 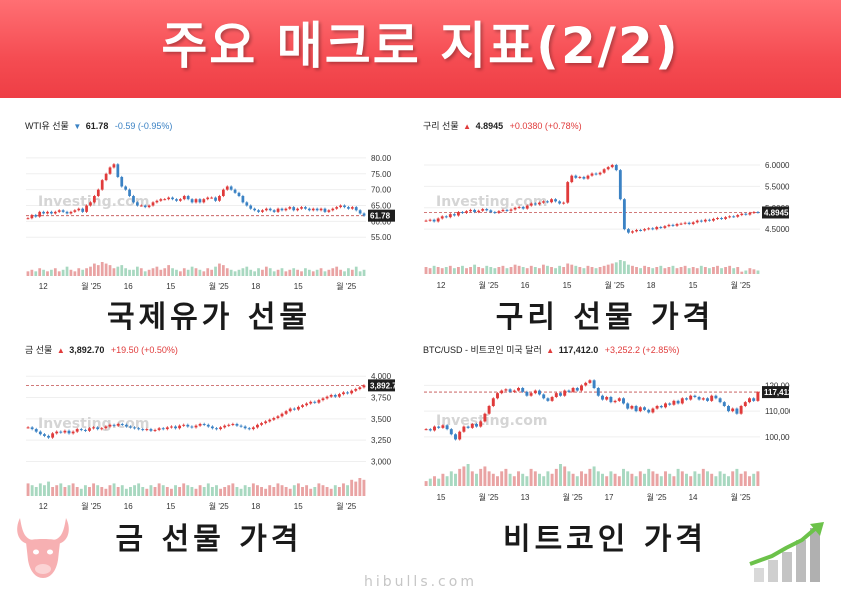 I want to click on y-tick-label: 75.00, so click(x=381, y=174).